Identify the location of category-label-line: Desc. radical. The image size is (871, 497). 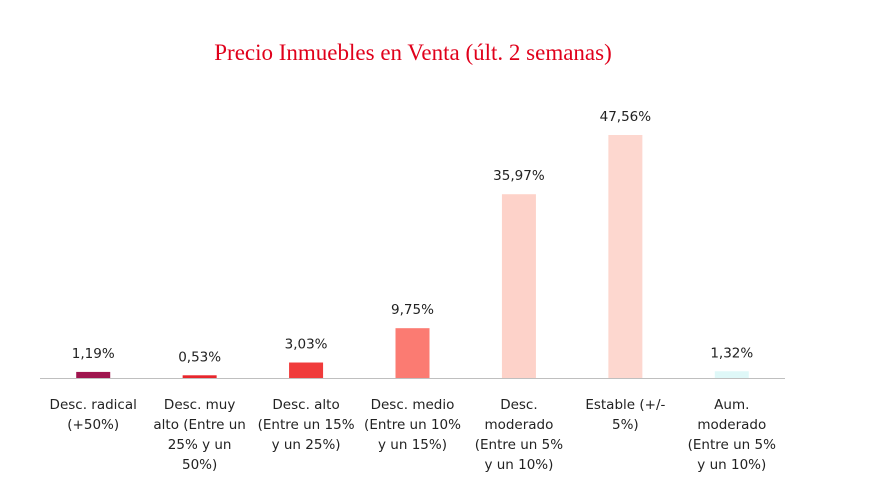
(93, 405).